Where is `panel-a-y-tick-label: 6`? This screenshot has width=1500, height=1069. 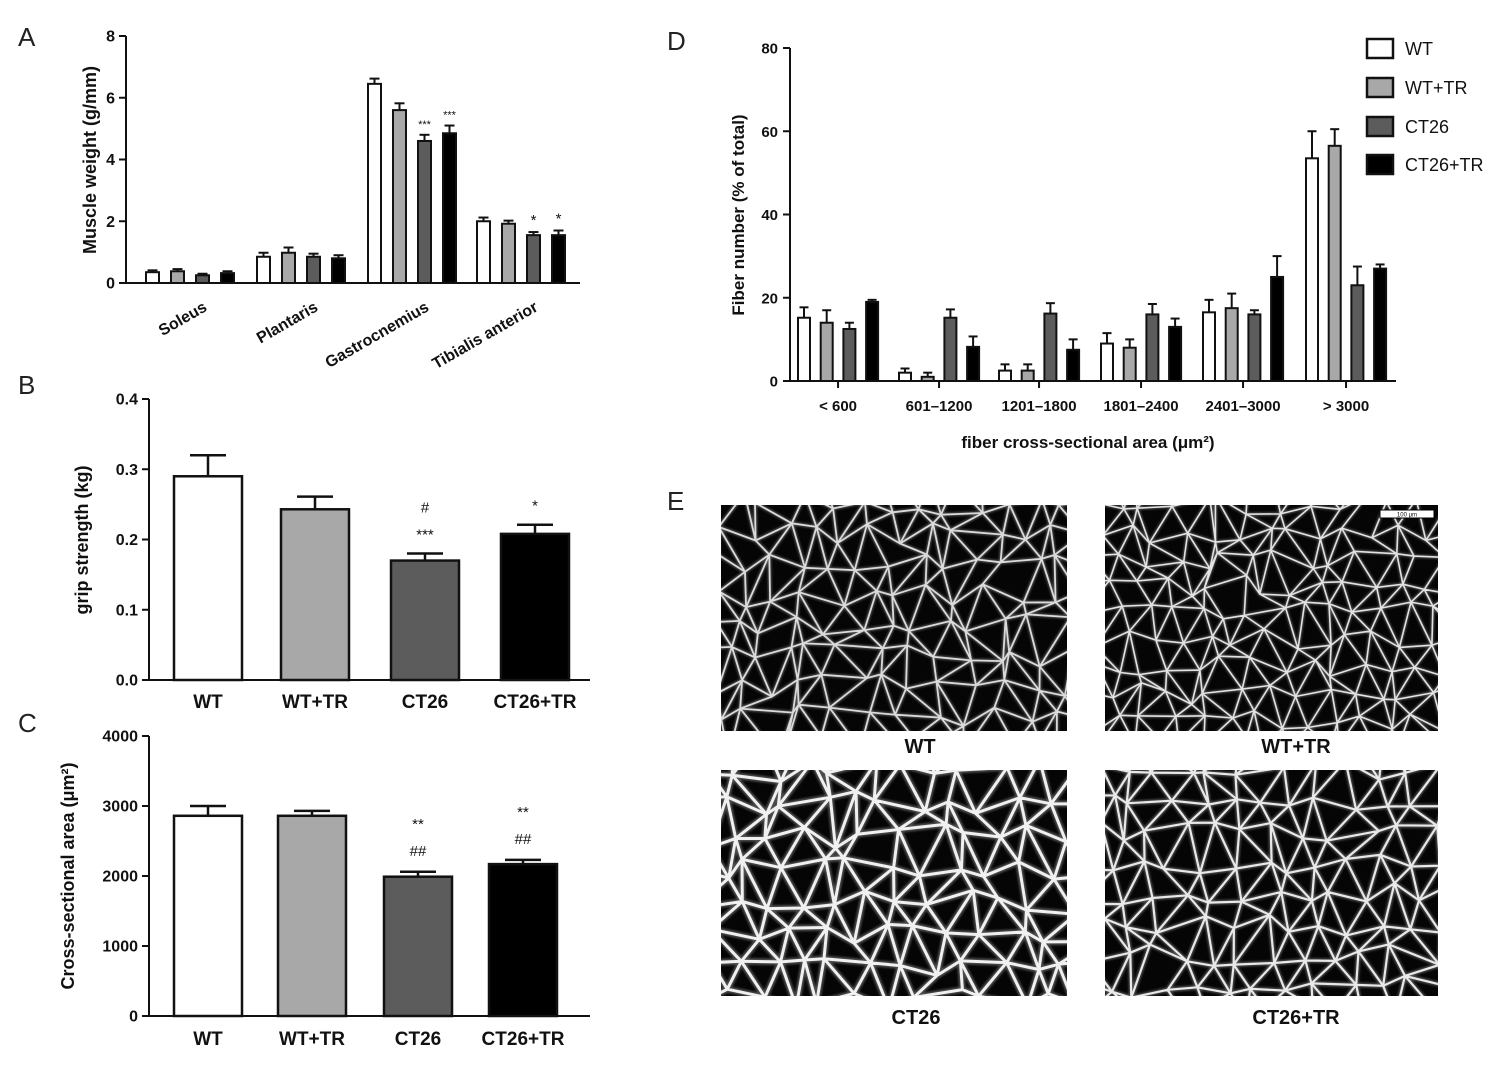
panel-a-y-tick-label: 6 is located at coordinates (110, 98).